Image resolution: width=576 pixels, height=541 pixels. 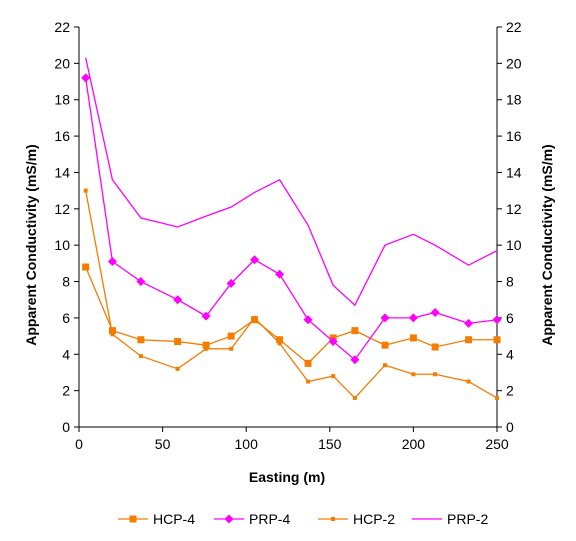 I want to click on legend-label: PRP-2, so click(x=467, y=519).